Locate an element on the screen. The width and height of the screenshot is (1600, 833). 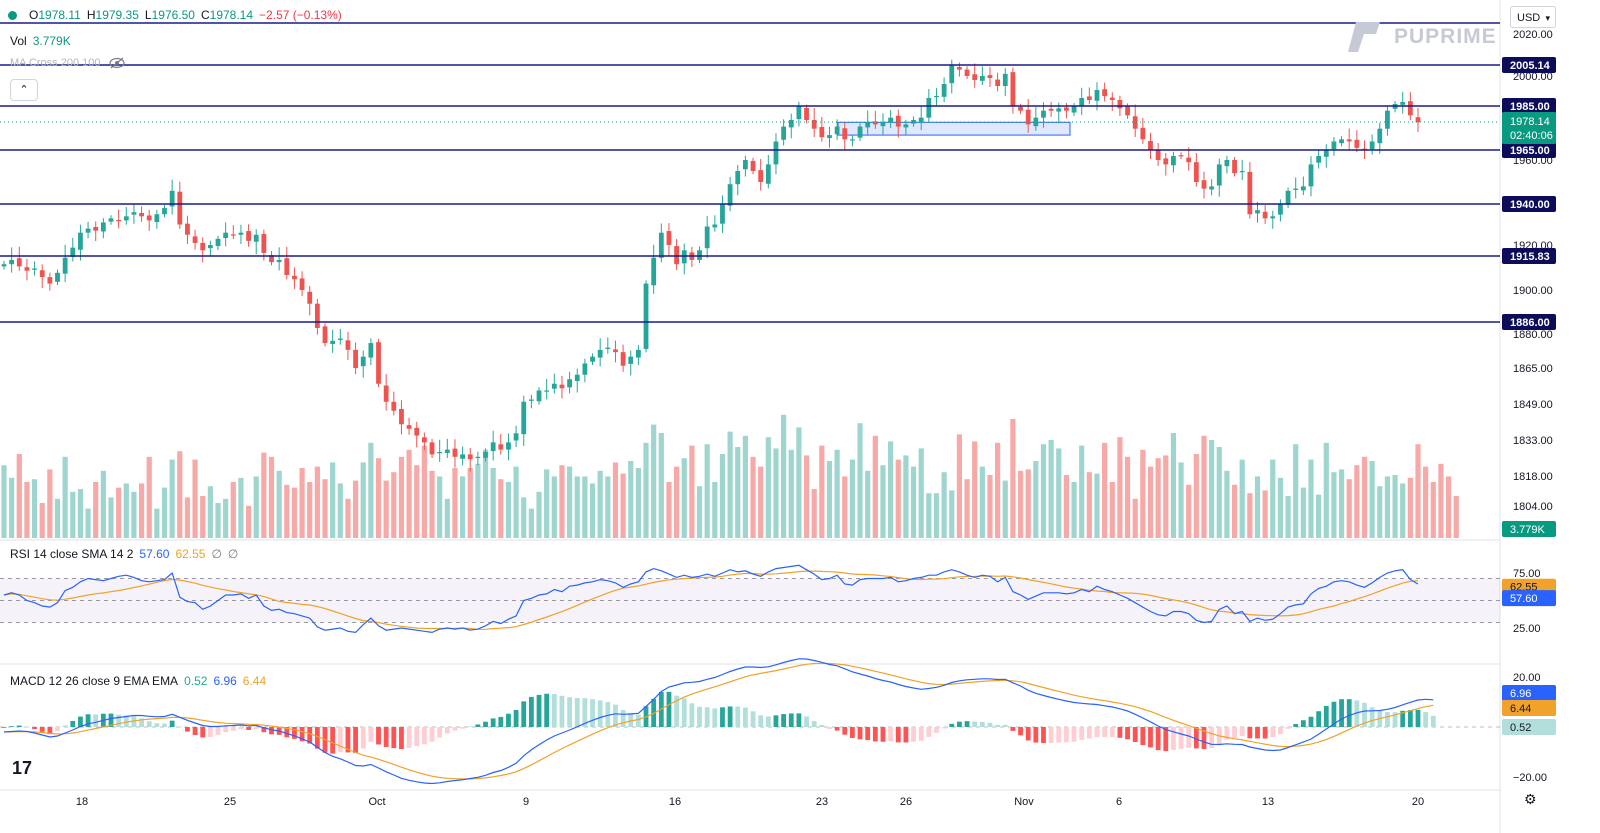
time-tick-label: 9 is located at coordinates (526, 802).